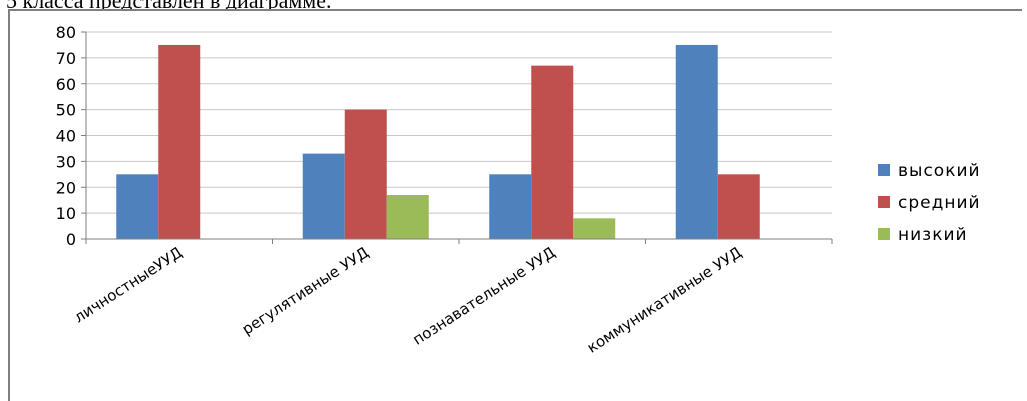 This screenshot has height=401, width=1027. What do you see at coordinates (664, 299) in the screenshot?
I see `x-tick-label: коммуникативные УУД` at bounding box center [664, 299].